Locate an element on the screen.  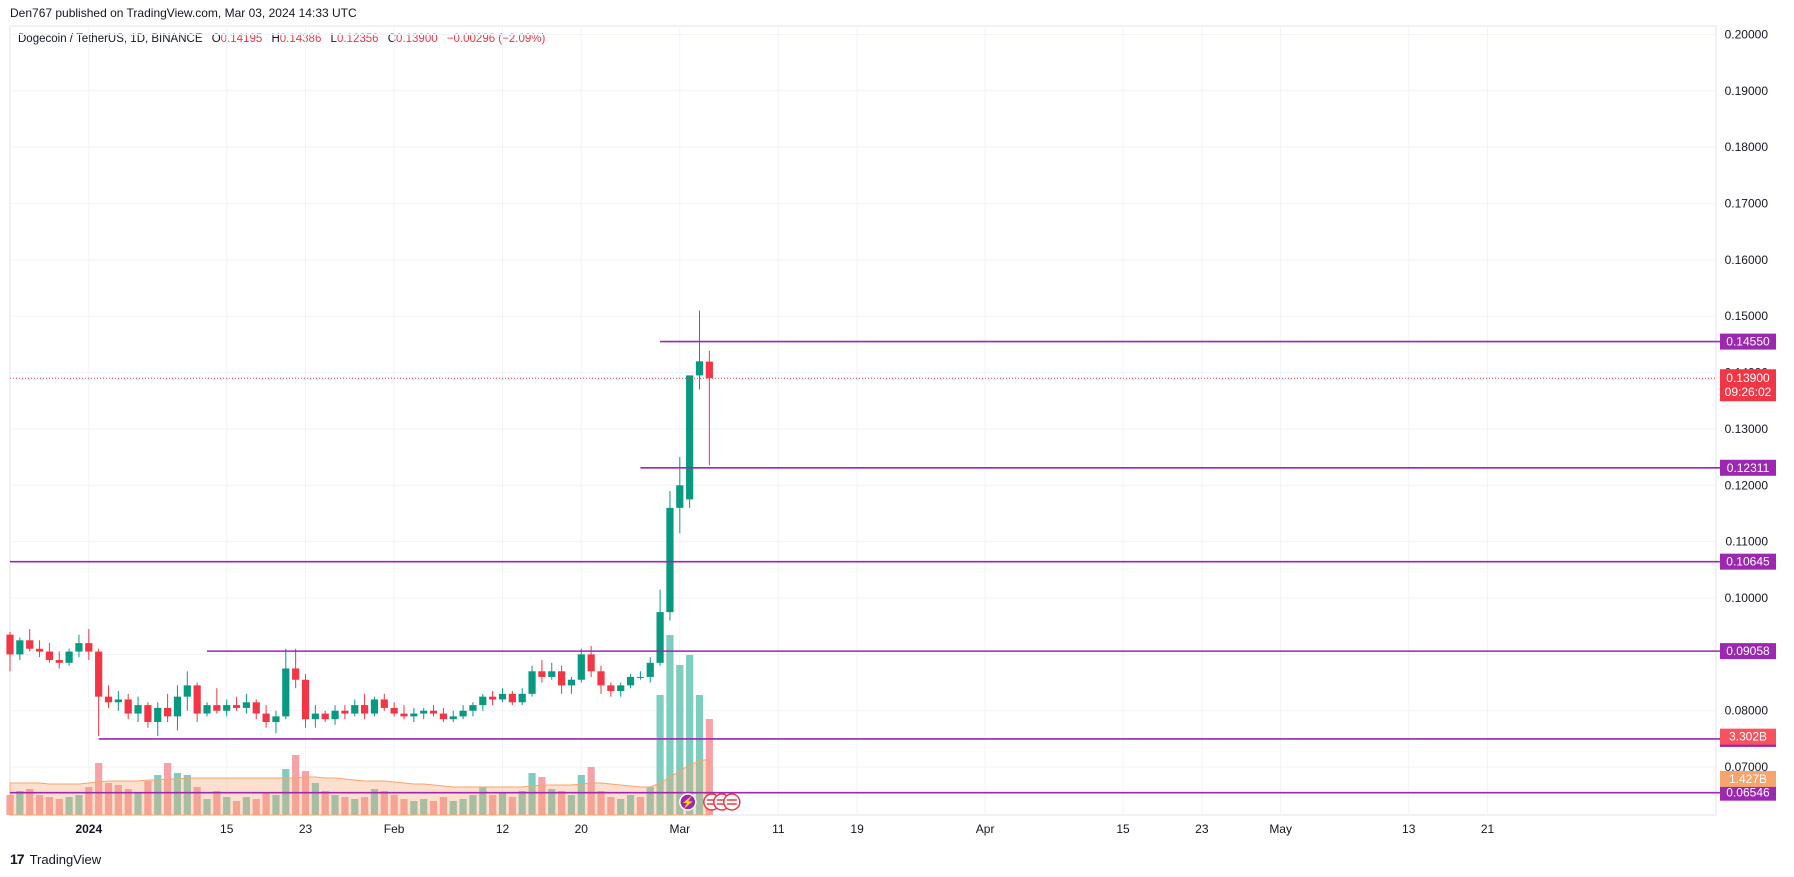
last-price-label-bg is located at coordinates (1748, 385).